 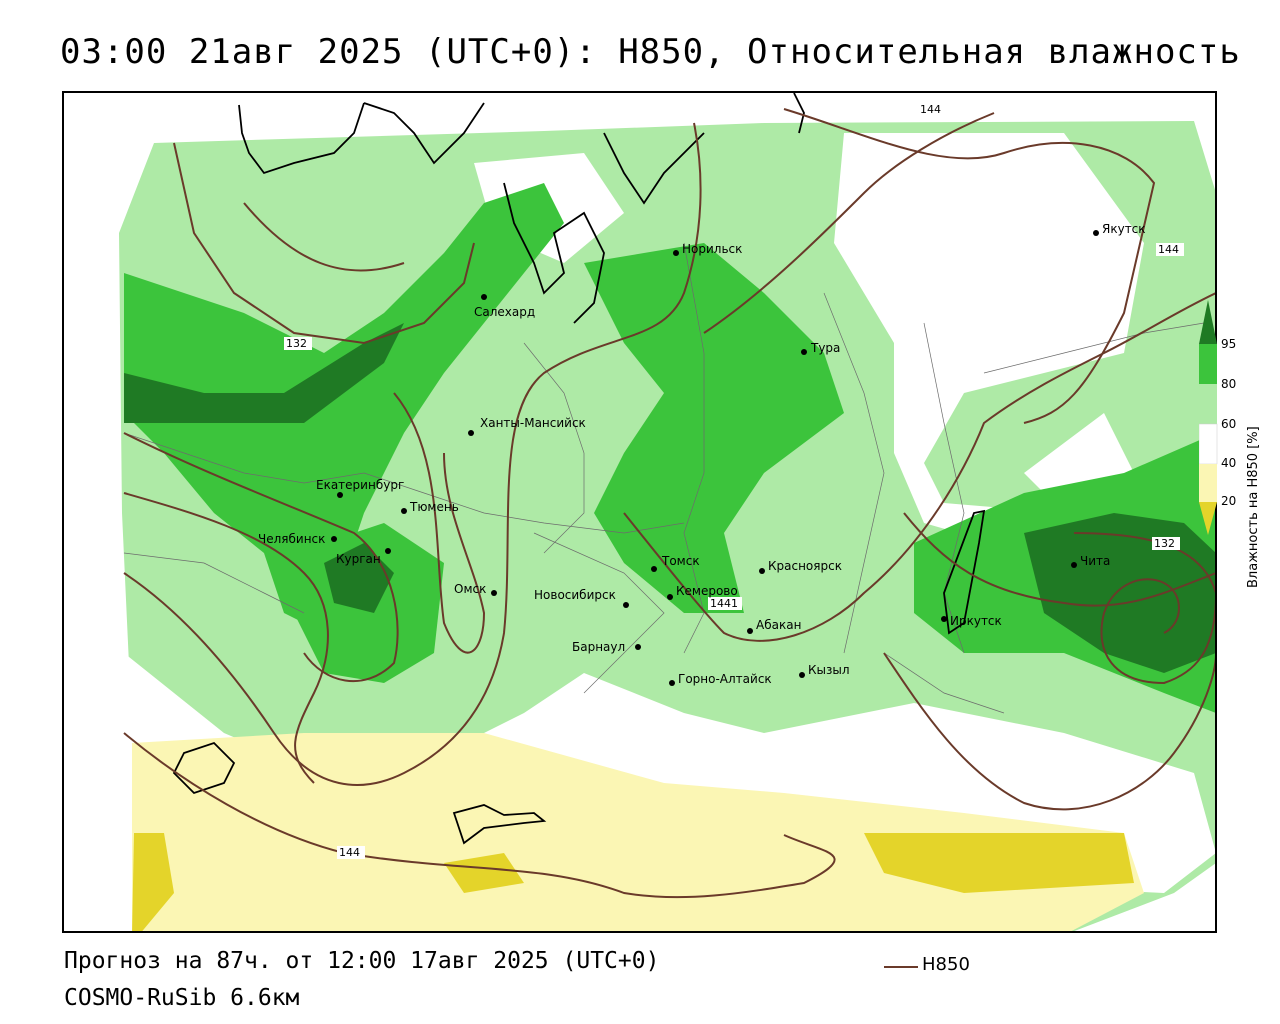 What do you see at coordinates (296, 343) in the screenshot?
I see `contour-label-2: 132` at bounding box center [296, 343].